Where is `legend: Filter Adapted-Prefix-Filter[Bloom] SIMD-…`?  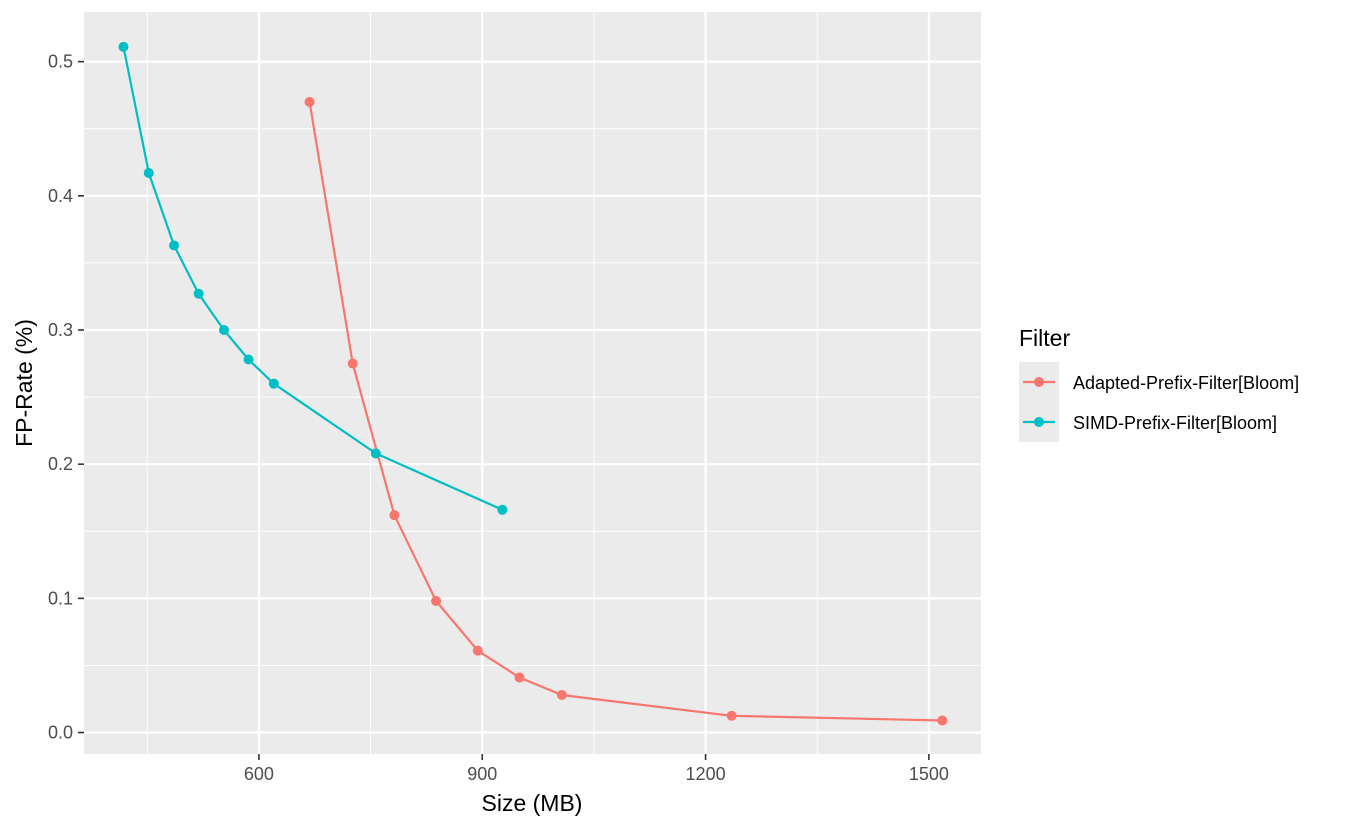
legend: Filter Adapted-Prefix-Filter[Bloom] SIMD-… is located at coordinates (1159, 383).